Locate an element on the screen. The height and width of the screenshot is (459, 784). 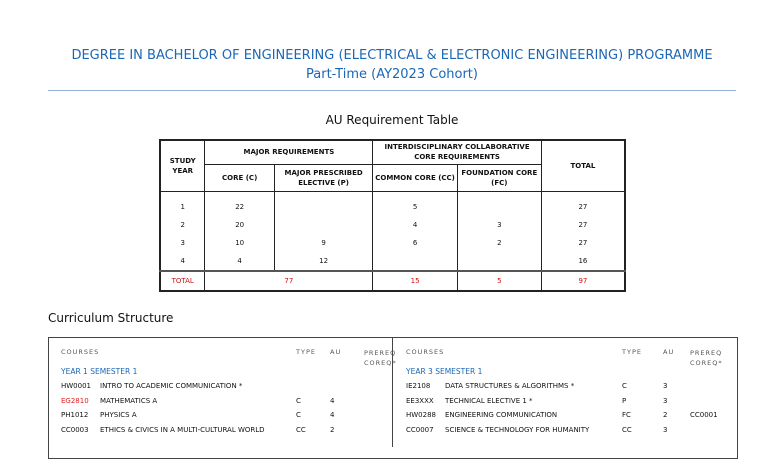
table-row: 3 10 9 6 2 27 is located at coordinates (392, 242).